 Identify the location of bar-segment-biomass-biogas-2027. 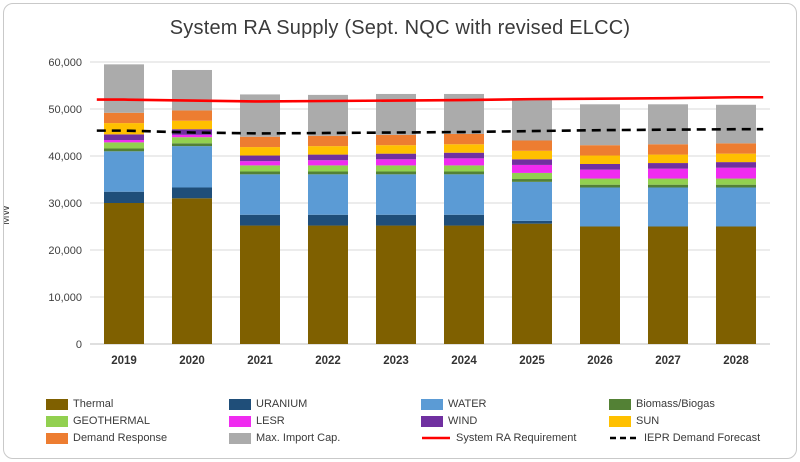
(668, 186).